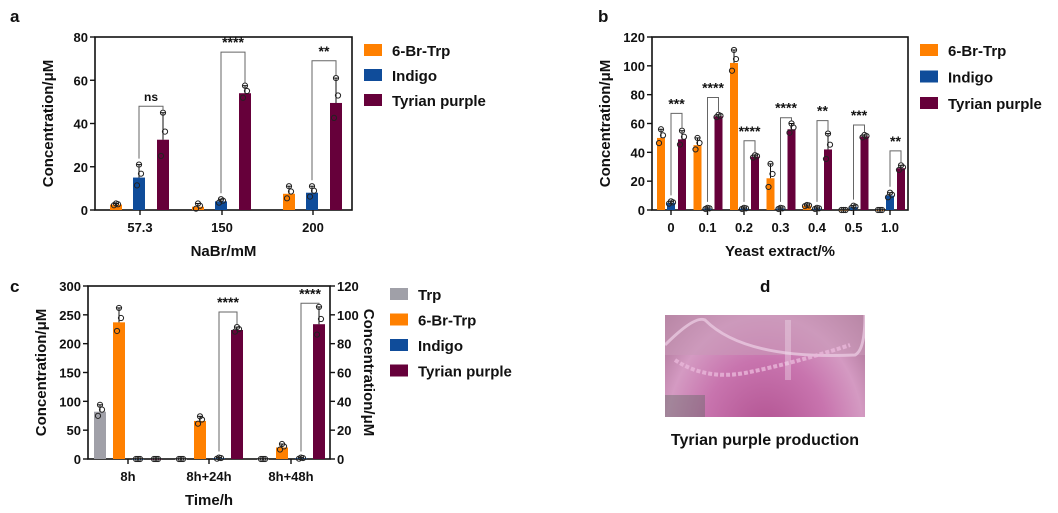 This screenshot has height=513, width=1058. I want to click on x-axis-label: NaBr/mM, so click(224, 251).